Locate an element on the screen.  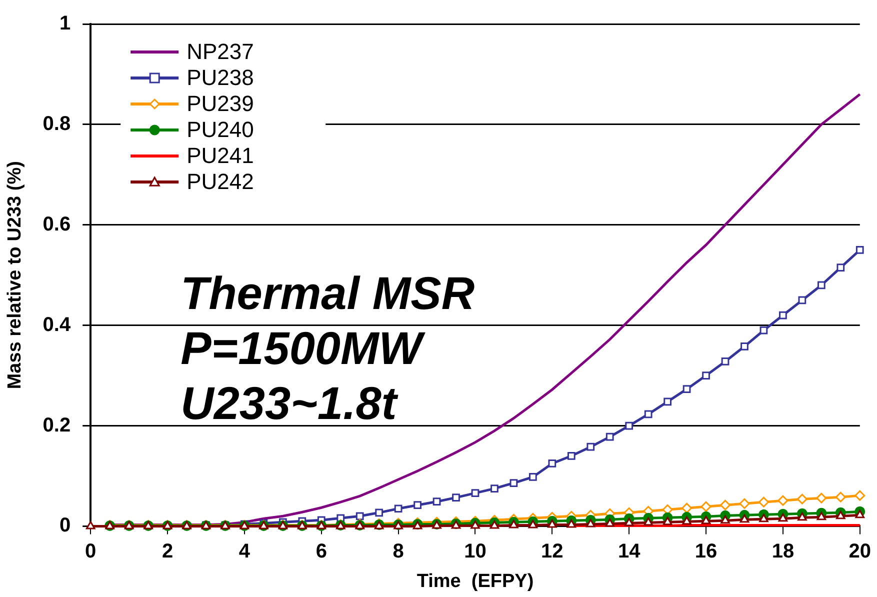
x-tick-label: 18 is located at coordinates (783, 551).